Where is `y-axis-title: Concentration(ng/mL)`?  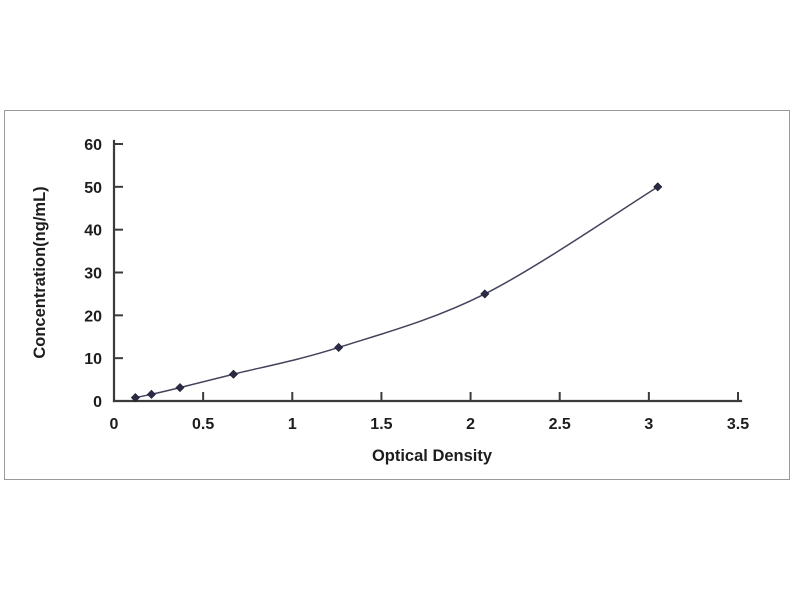
y-axis-title: Concentration(ng/mL) is located at coordinates (40, 272).